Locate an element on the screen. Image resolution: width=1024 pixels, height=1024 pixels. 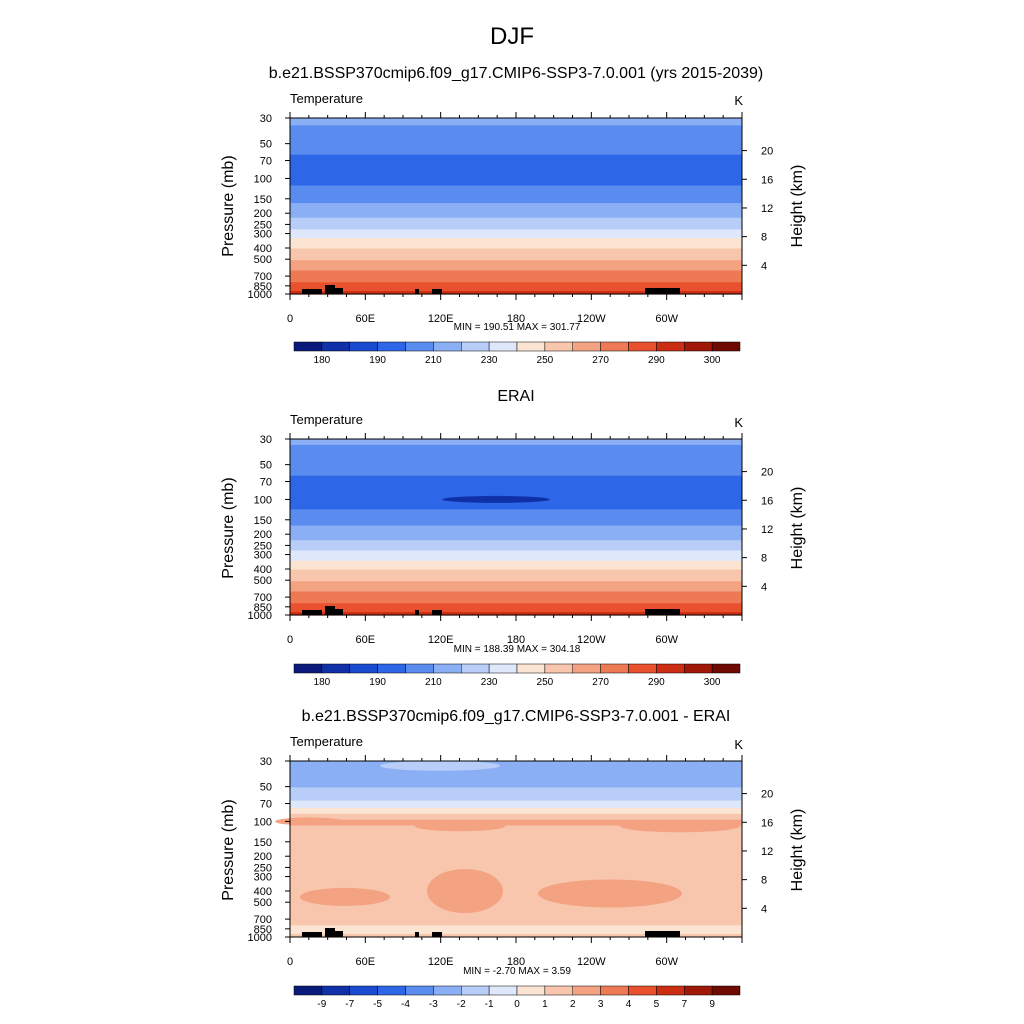
colorbar-label: -5 is located at coordinates (377, 1004).